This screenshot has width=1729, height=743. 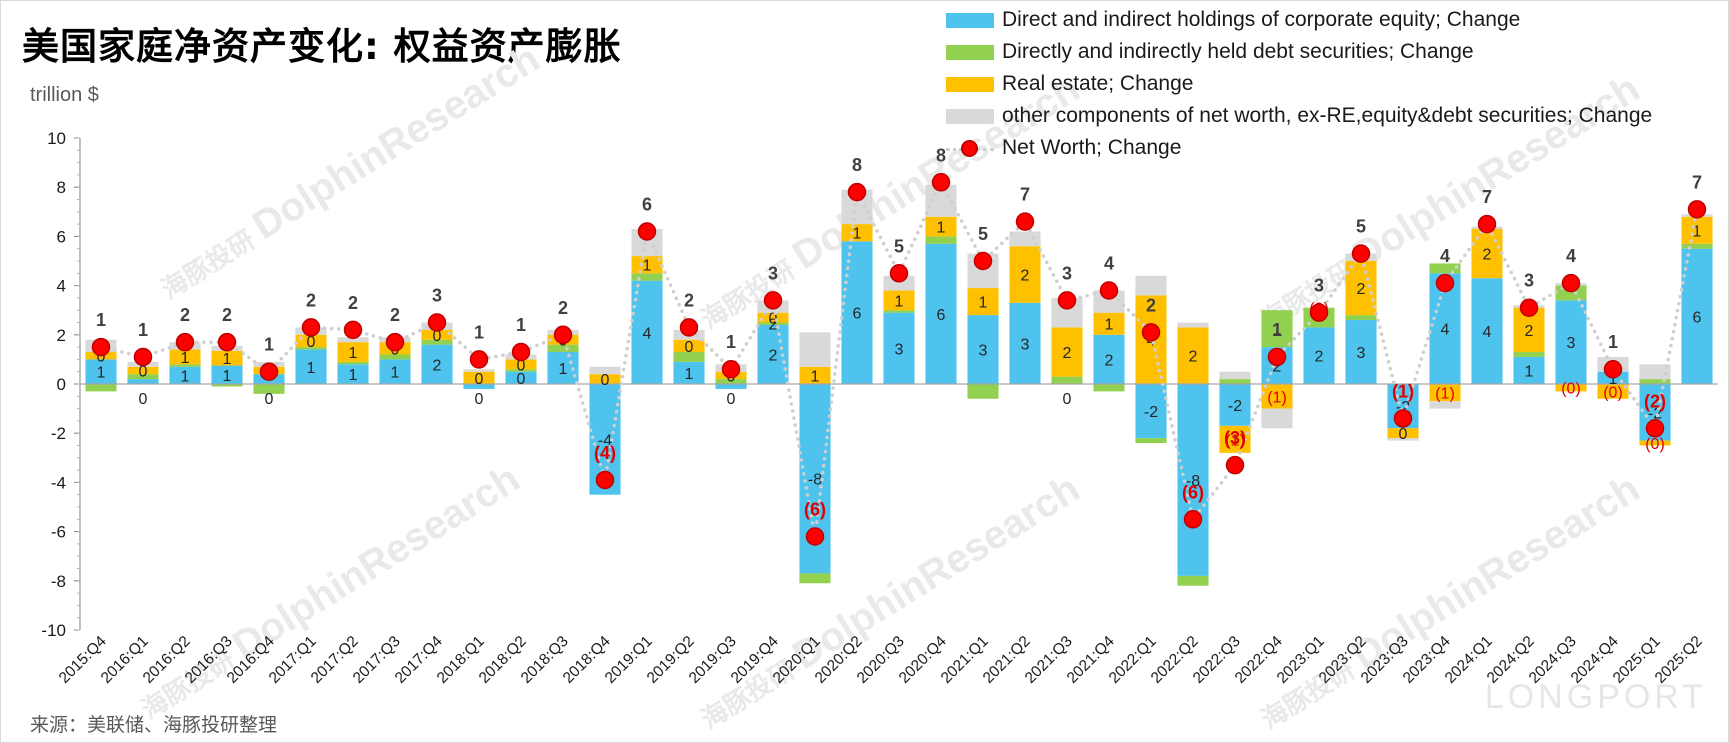 I want to click on y-tick-label: -8, so click(x=58, y=581).